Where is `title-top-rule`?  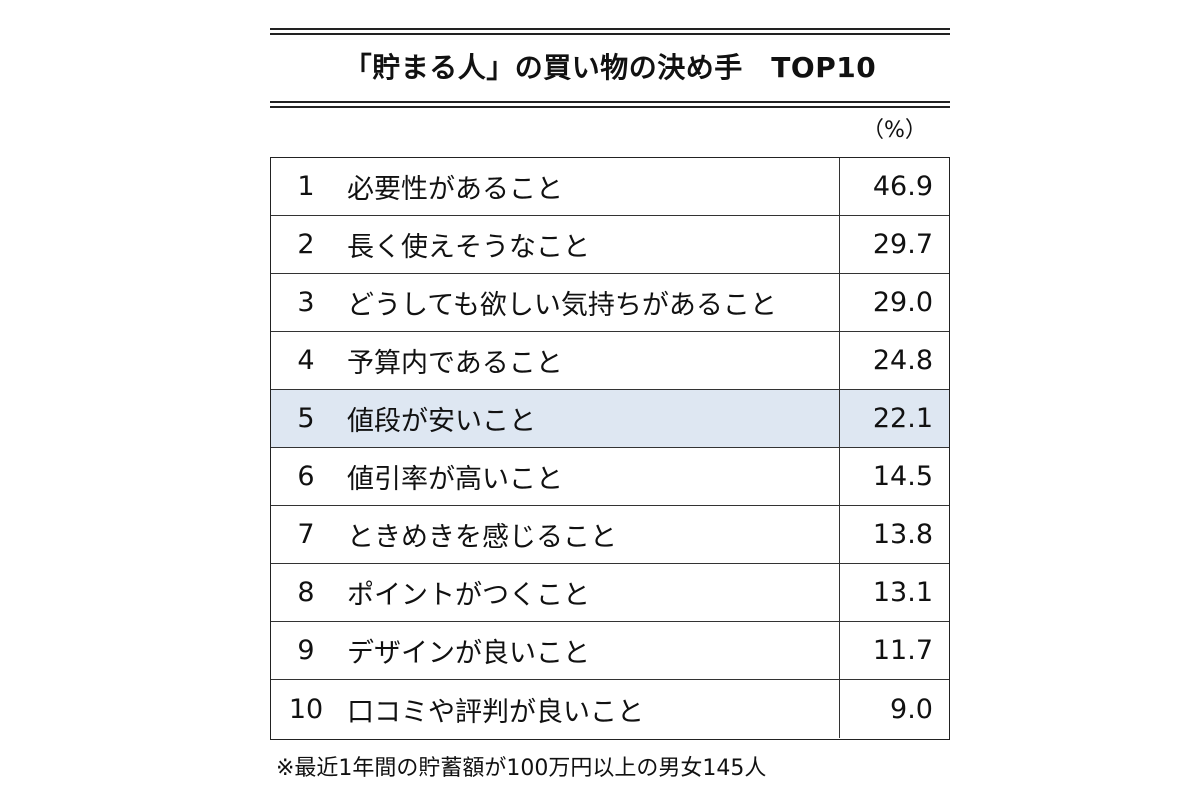
title-top-rule is located at coordinates (610, 31).